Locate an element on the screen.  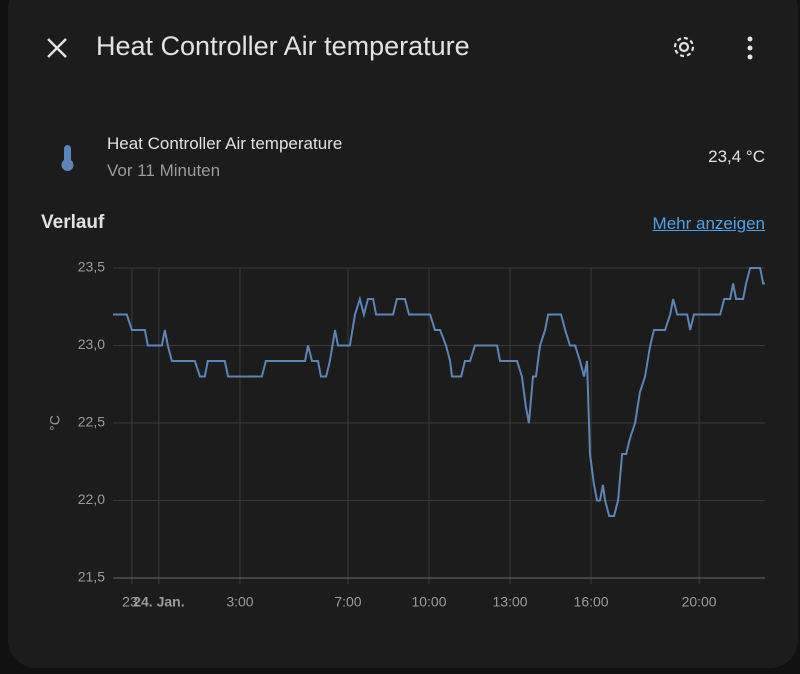
y-tick-label: 22,0 is located at coordinates (91, 499).